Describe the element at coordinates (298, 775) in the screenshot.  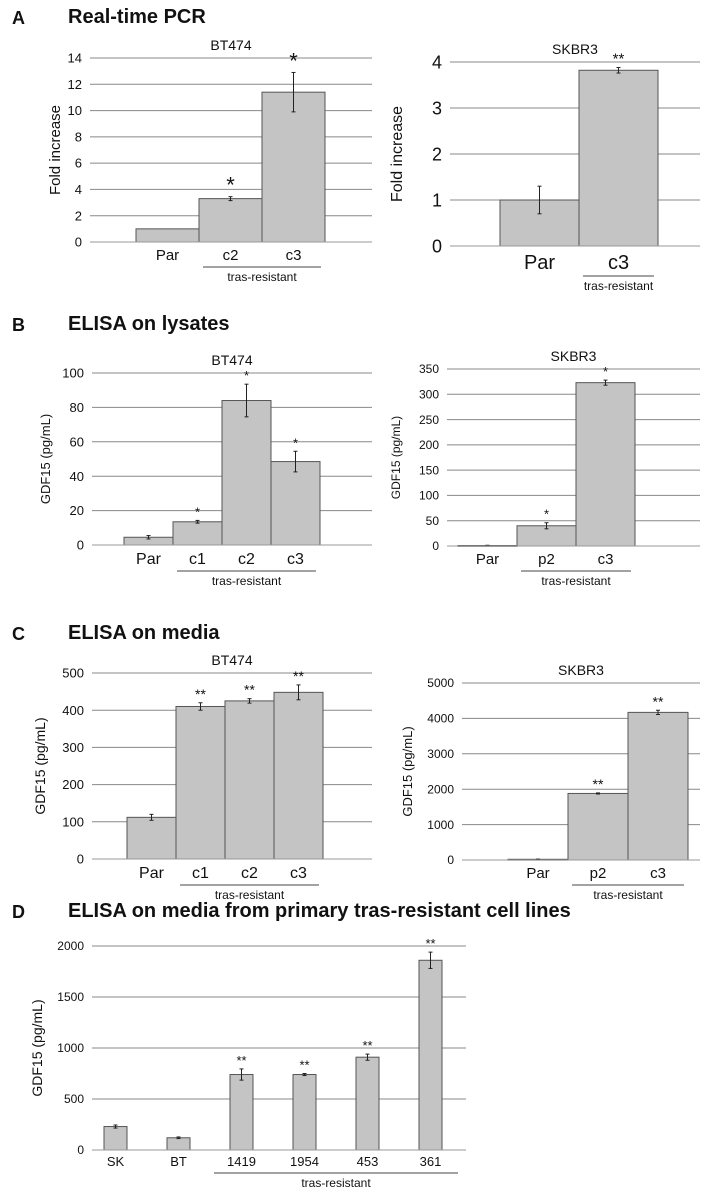
I see `c-bt474-bar` at that location.